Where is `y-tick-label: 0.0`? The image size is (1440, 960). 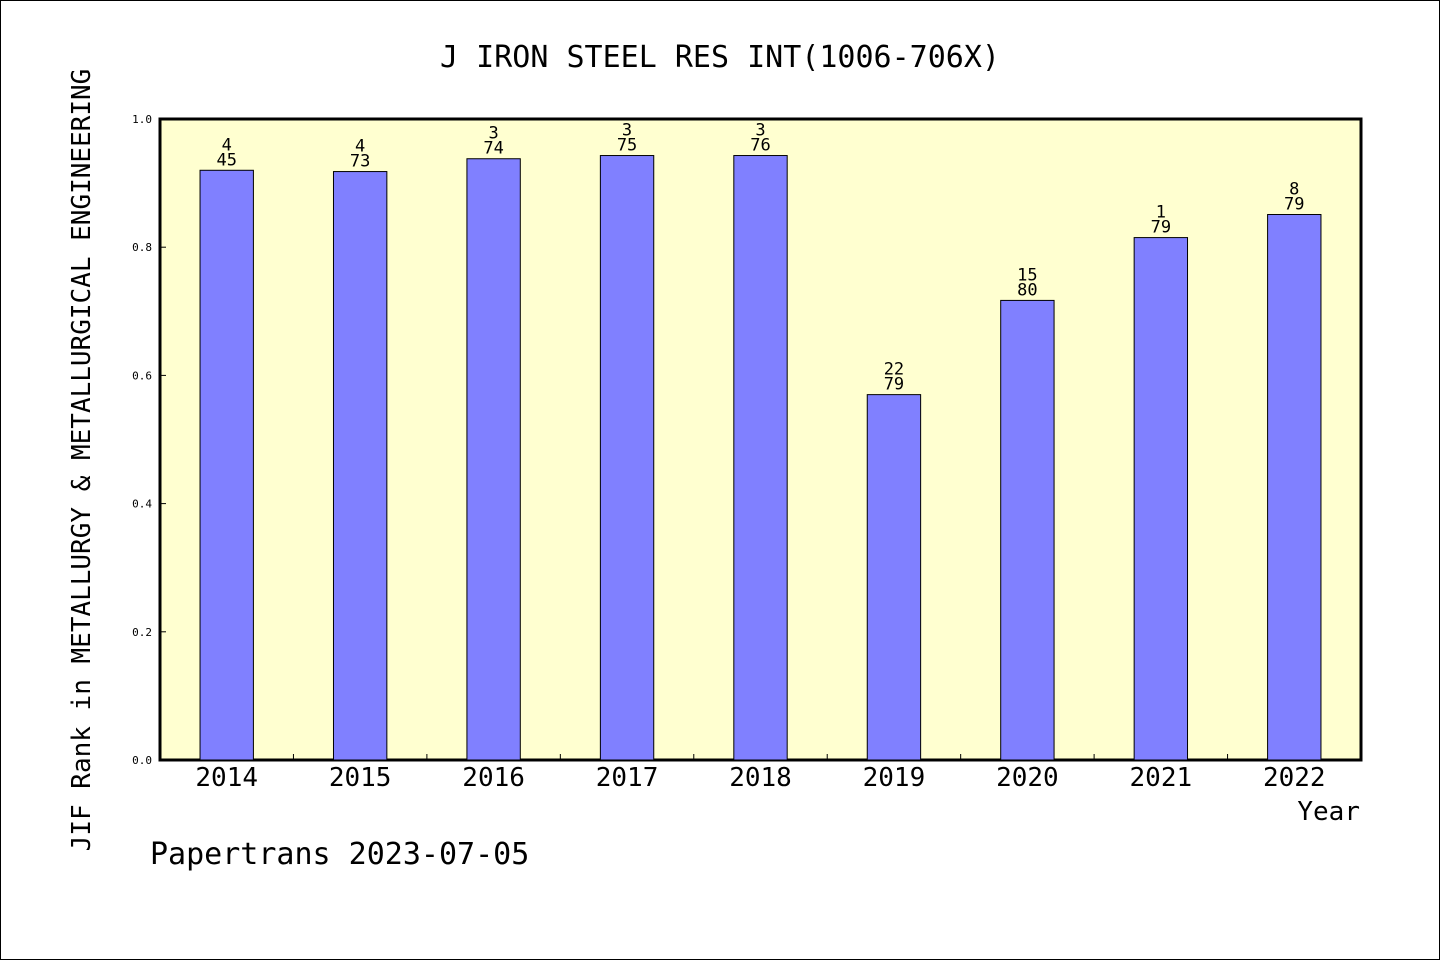
y-tick-label: 0.0 is located at coordinates (142, 760).